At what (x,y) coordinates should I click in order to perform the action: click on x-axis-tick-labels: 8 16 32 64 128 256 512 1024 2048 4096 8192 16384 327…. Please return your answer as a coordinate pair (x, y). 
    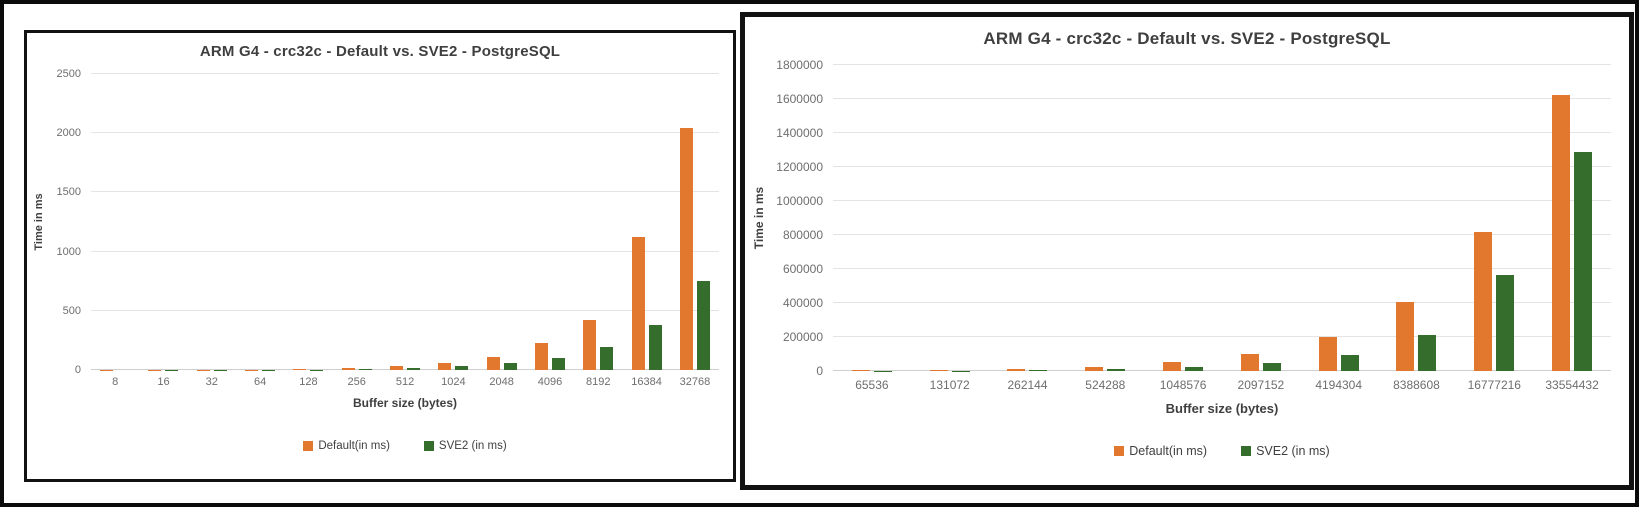
    Looking at the image, I should click on (405, 382).